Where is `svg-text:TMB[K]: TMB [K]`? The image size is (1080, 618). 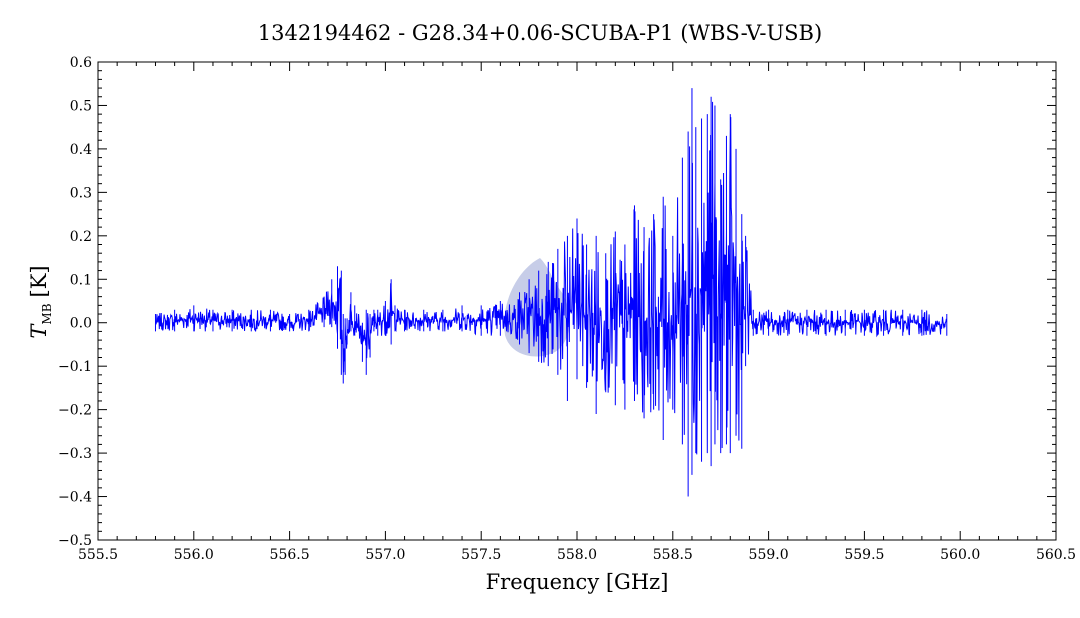
svg-text:TMB[K]: TMB [K] is located at coordinates (40, 301).